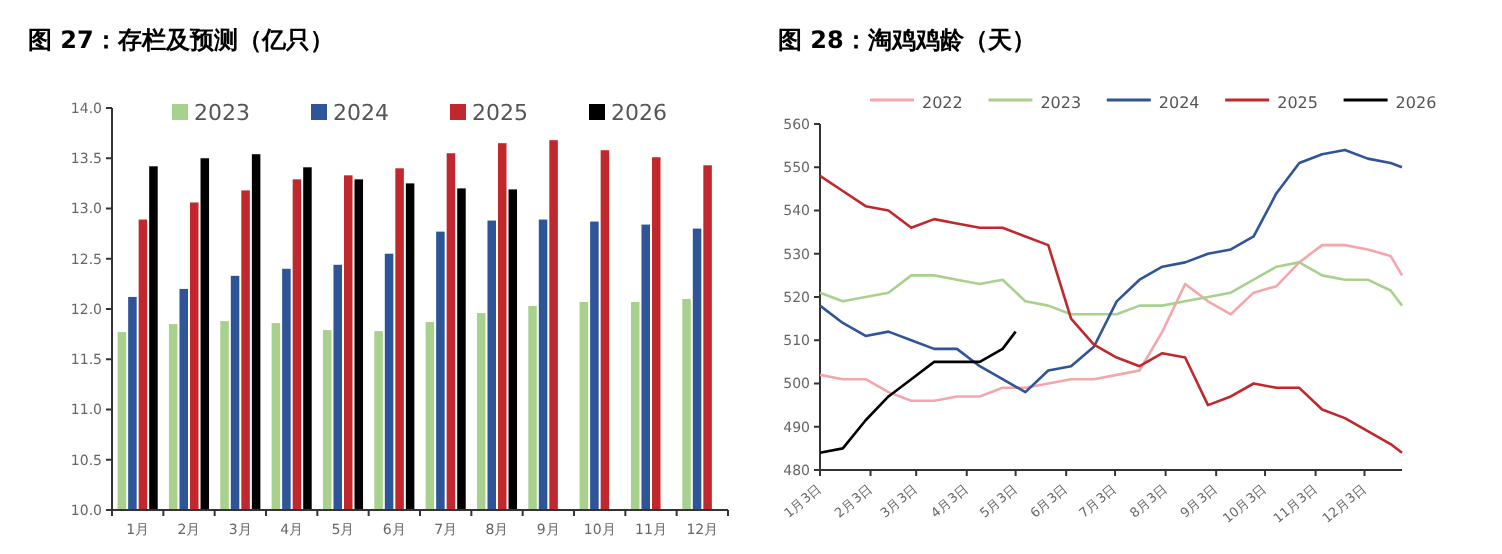 This screenshot has width=1502, height=554. Describe the element at coordinates (942, 103) in the screenshot. I see `legend-label: 2022` at that location.